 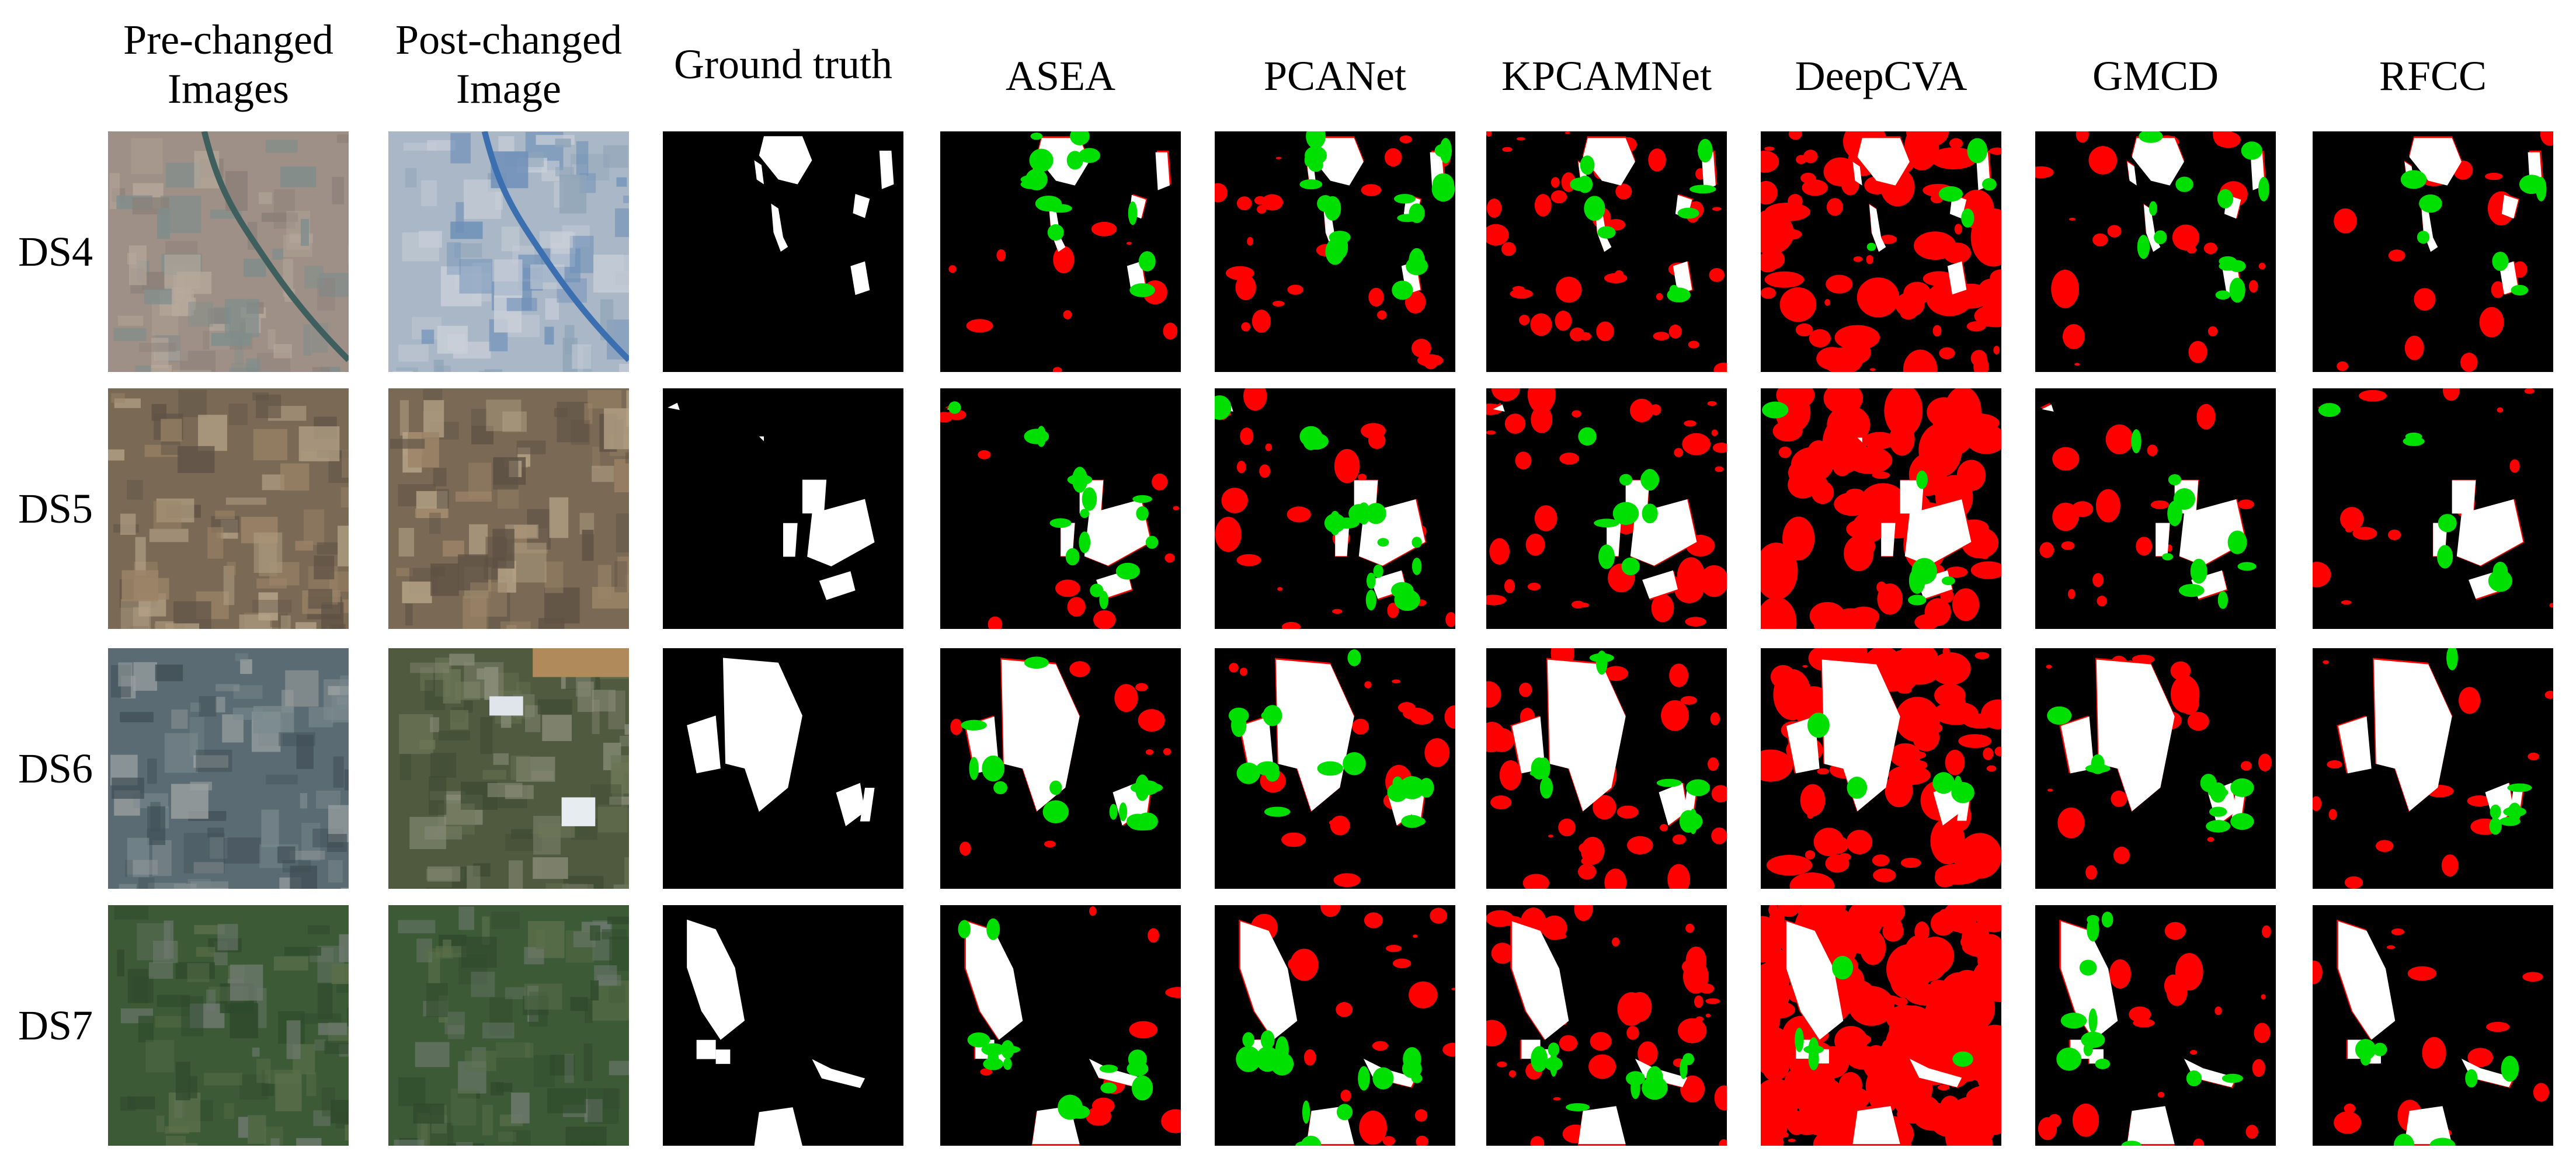 I want to click on cell-ds6-col4, so click(x=1060, y=768).